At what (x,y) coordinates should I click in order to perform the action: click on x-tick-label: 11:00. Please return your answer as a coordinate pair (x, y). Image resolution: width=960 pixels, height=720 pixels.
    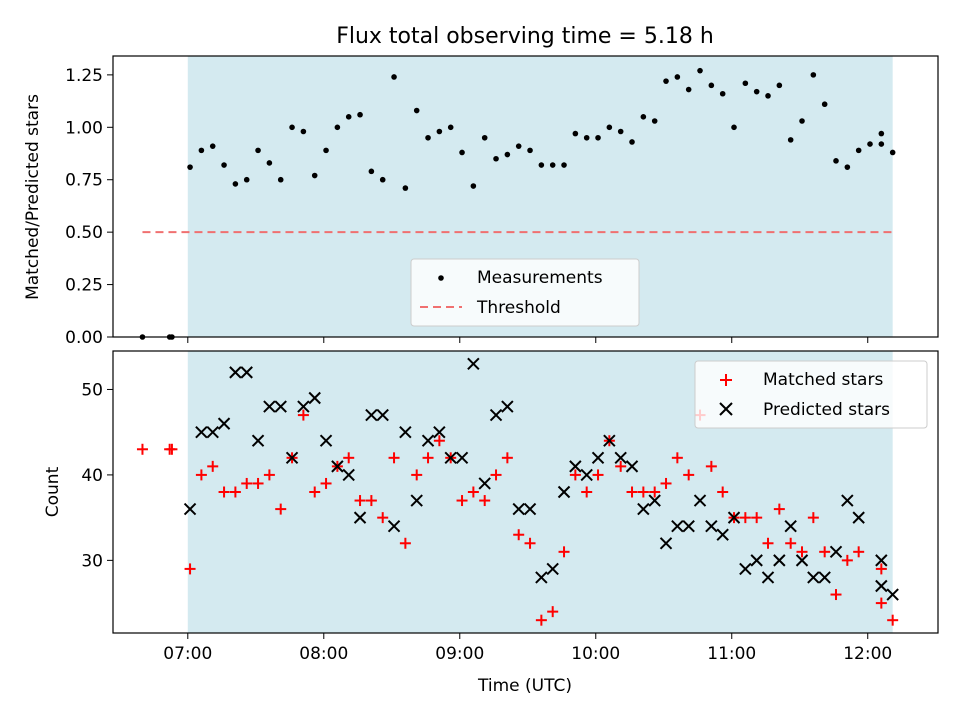
    Looking at the image, I should click on (731, 654).